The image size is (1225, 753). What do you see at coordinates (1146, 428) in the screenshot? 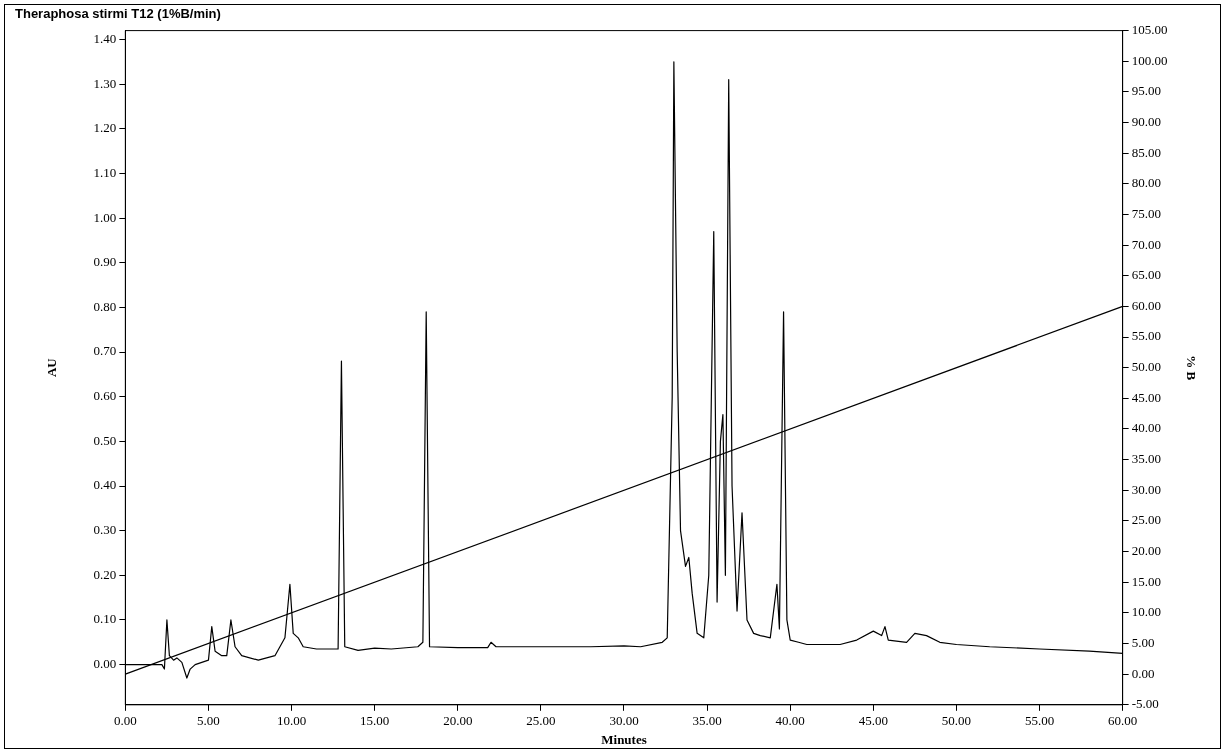
I see `y2-tick-label: 40.00` at bounding box center [1146, 428].